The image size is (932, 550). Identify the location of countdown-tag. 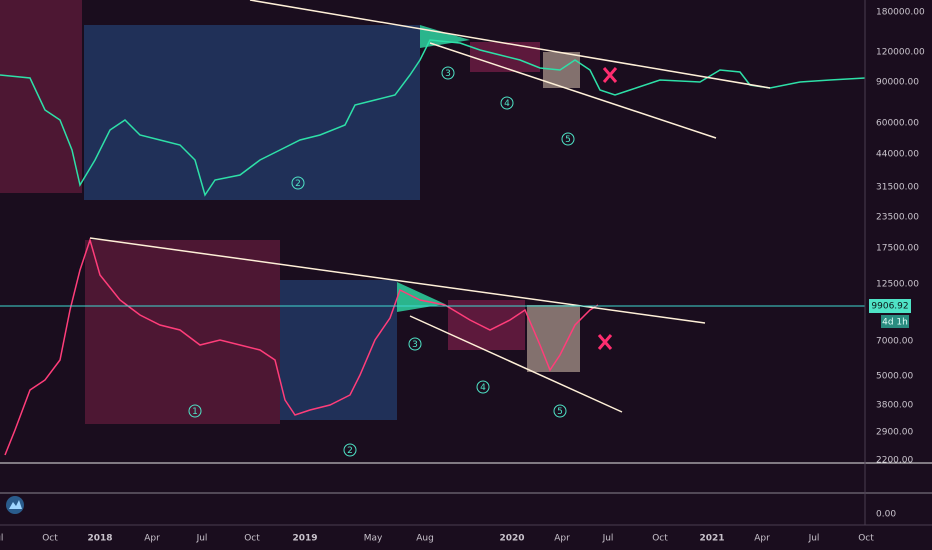
(895, 321).